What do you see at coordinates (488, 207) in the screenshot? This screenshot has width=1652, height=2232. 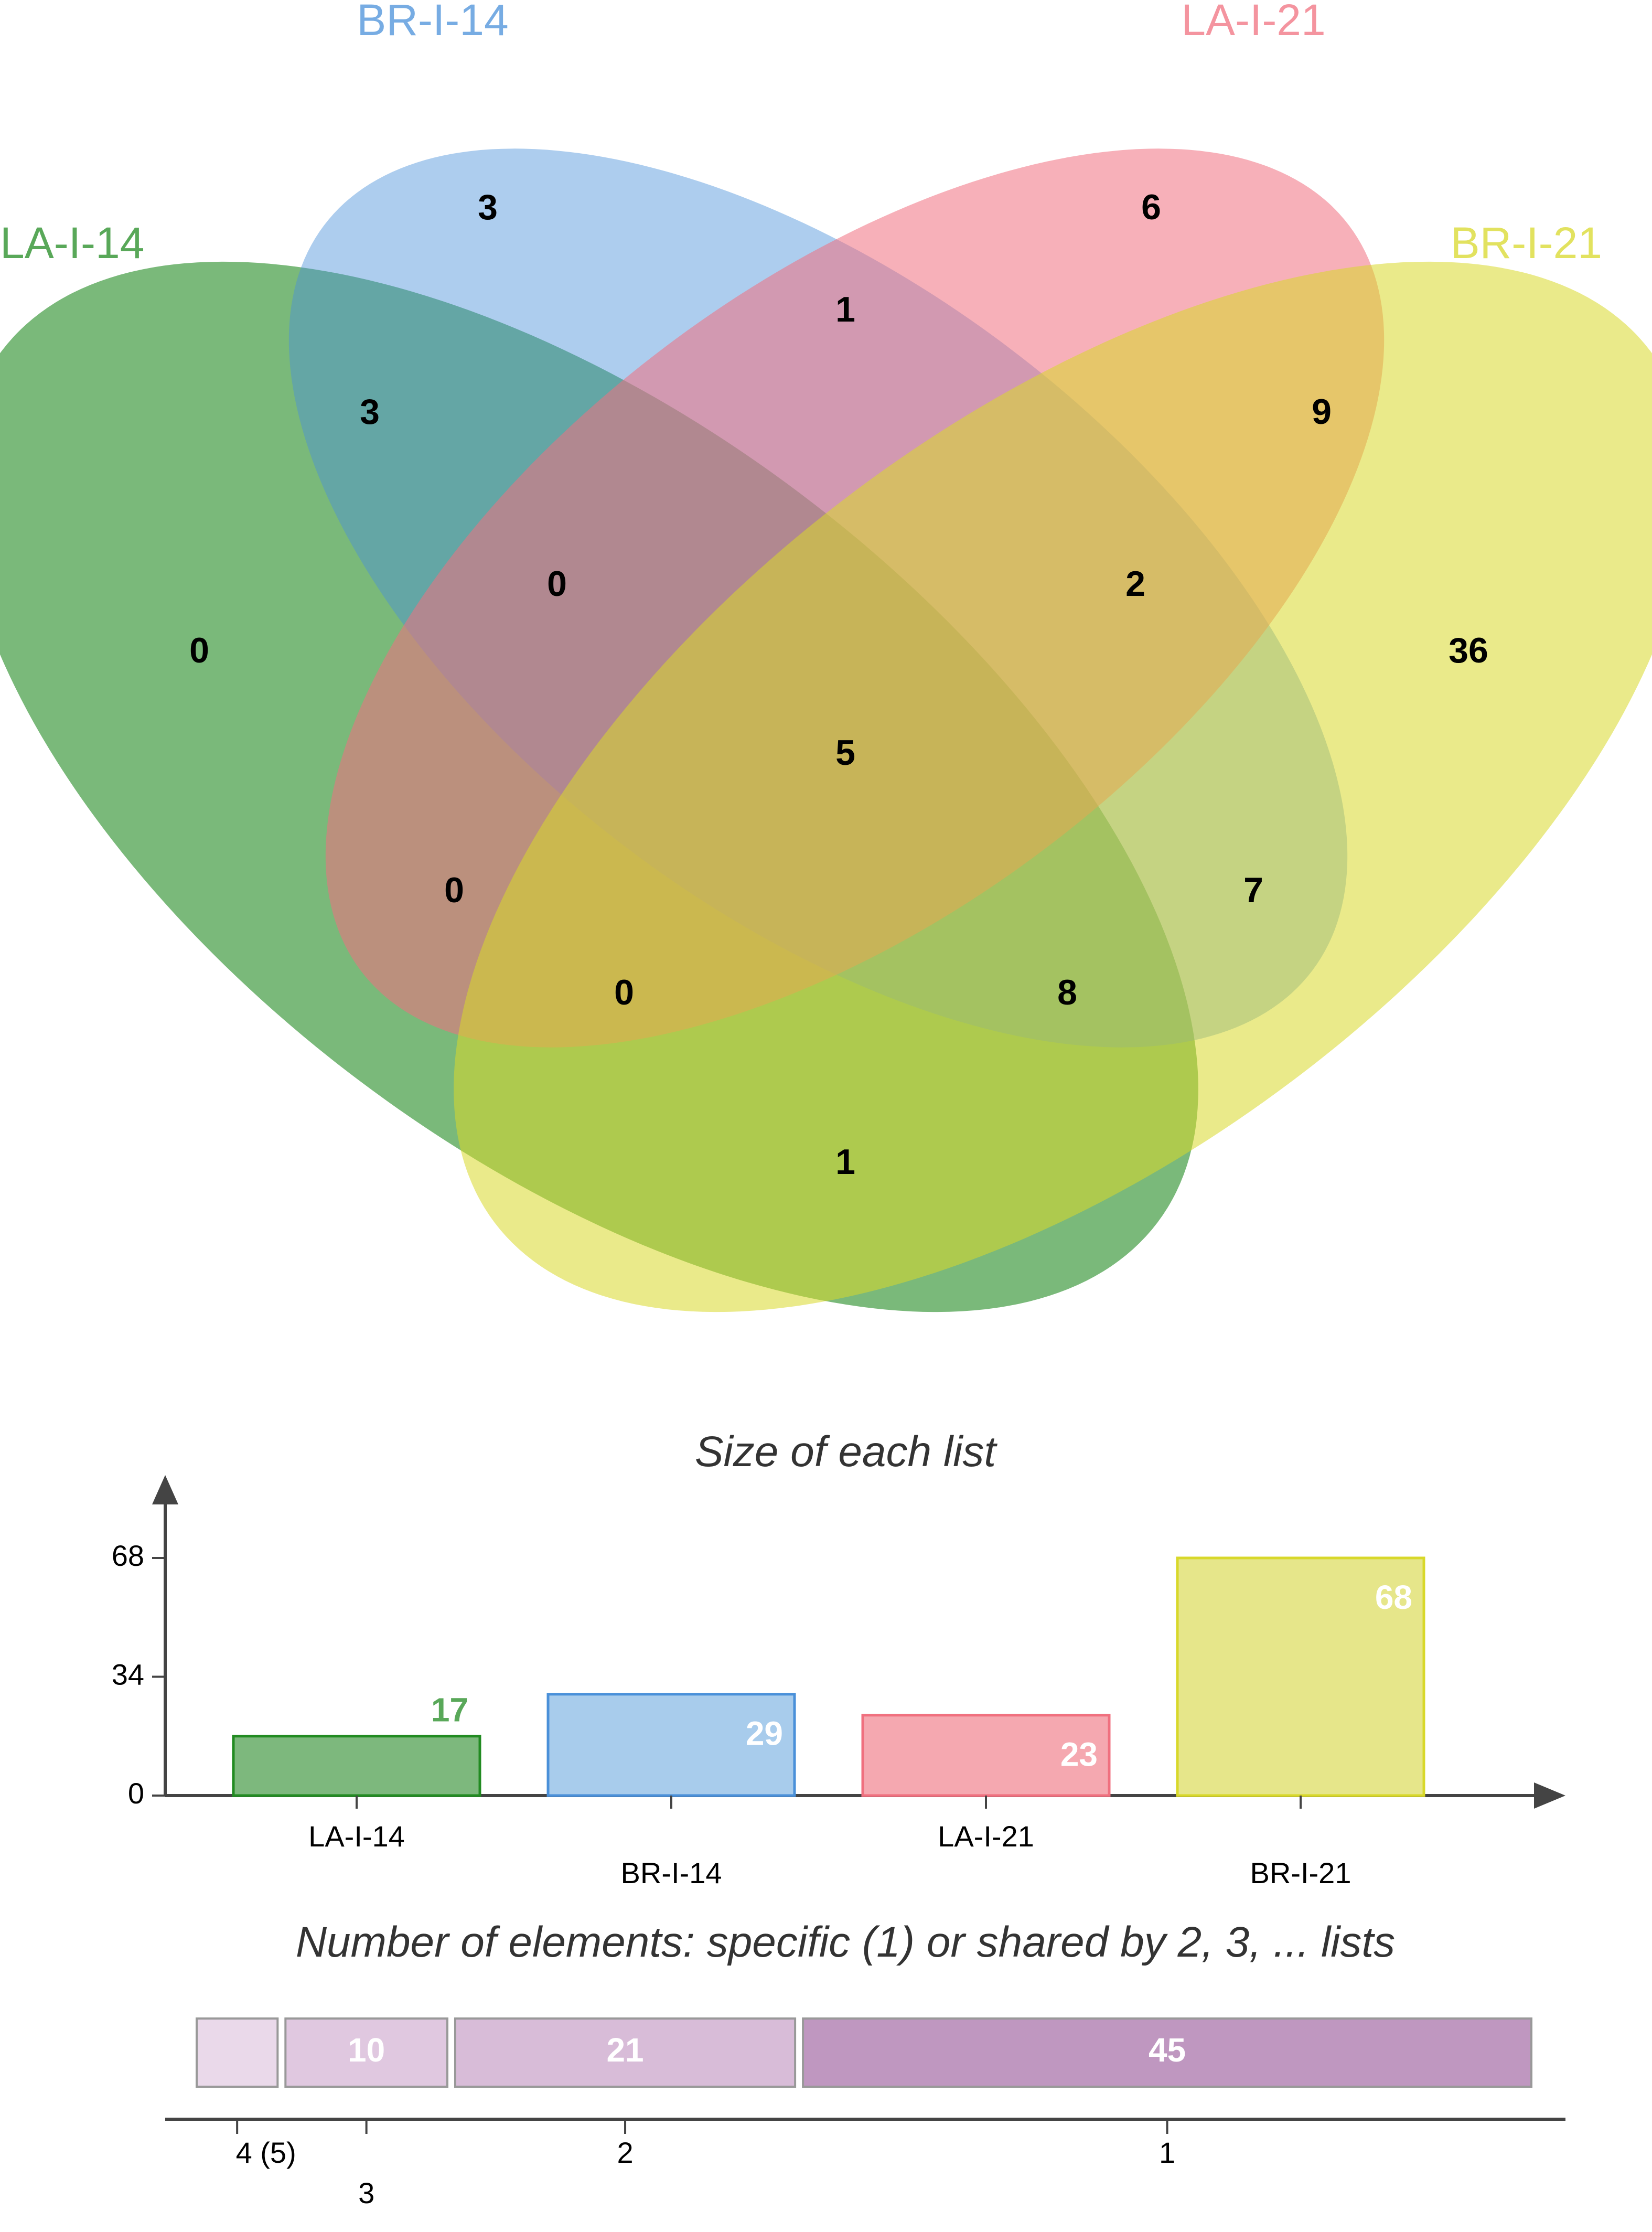 I see `venn-region-br-i-14: 3` at bounding box center [488, 207].